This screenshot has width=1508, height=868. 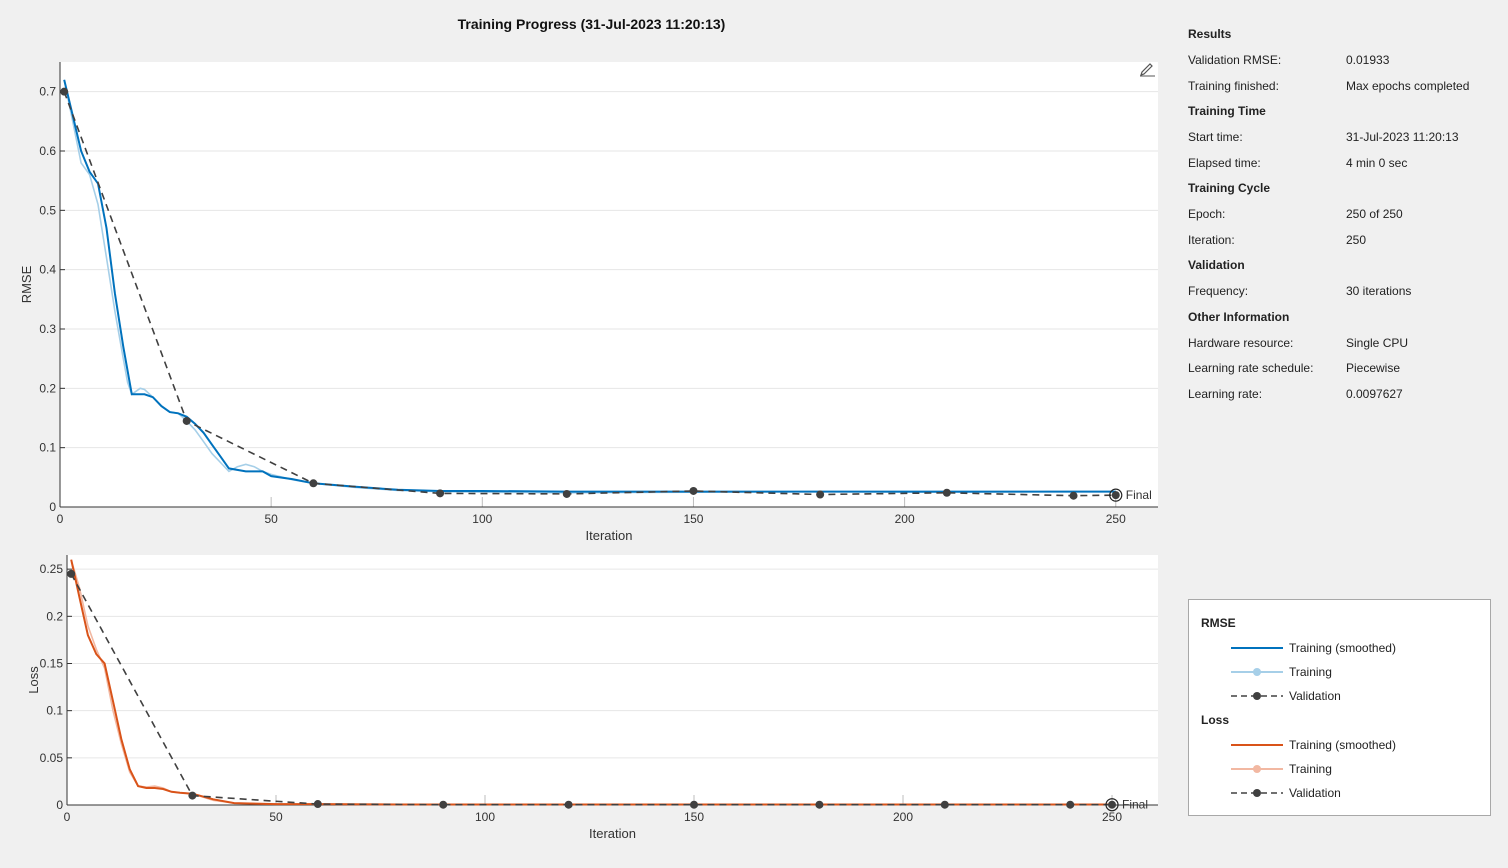 I want to click on info-row: Validation RMSE: 0.01933, so click(x=1343, y=61).